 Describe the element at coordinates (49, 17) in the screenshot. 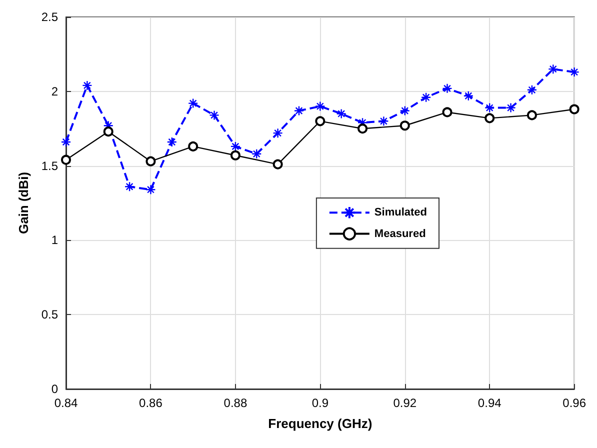

I see `y-tick-label: 2.5` at that location.